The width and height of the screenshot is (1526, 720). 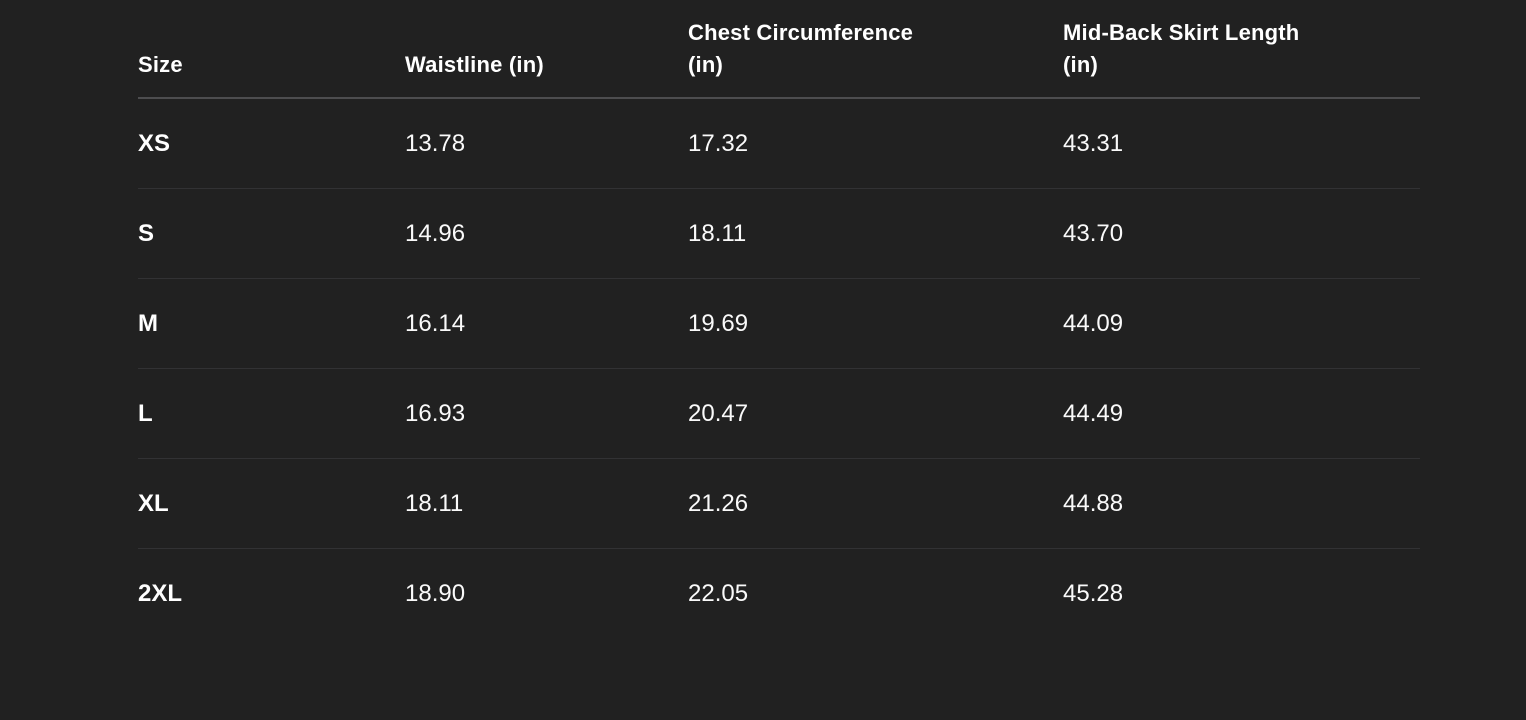 What do you see at coordinates (718, 323) in the screenshot?
I see `chest-circumference-value: 19.69` at bounding box center [718, 323].